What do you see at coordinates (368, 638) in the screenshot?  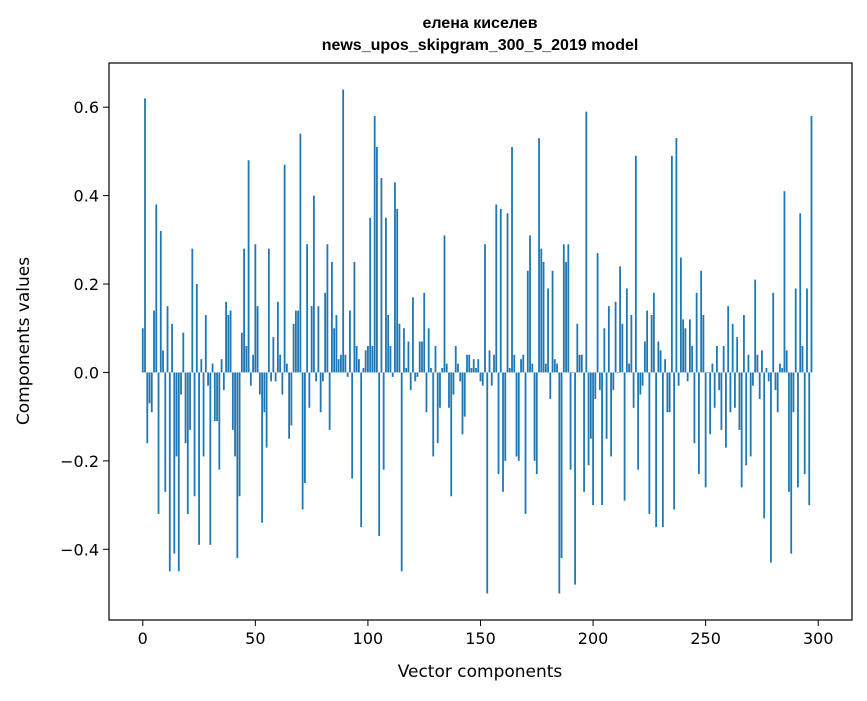 I see `x-tick-label: 100` at bounding box center [368, 638].